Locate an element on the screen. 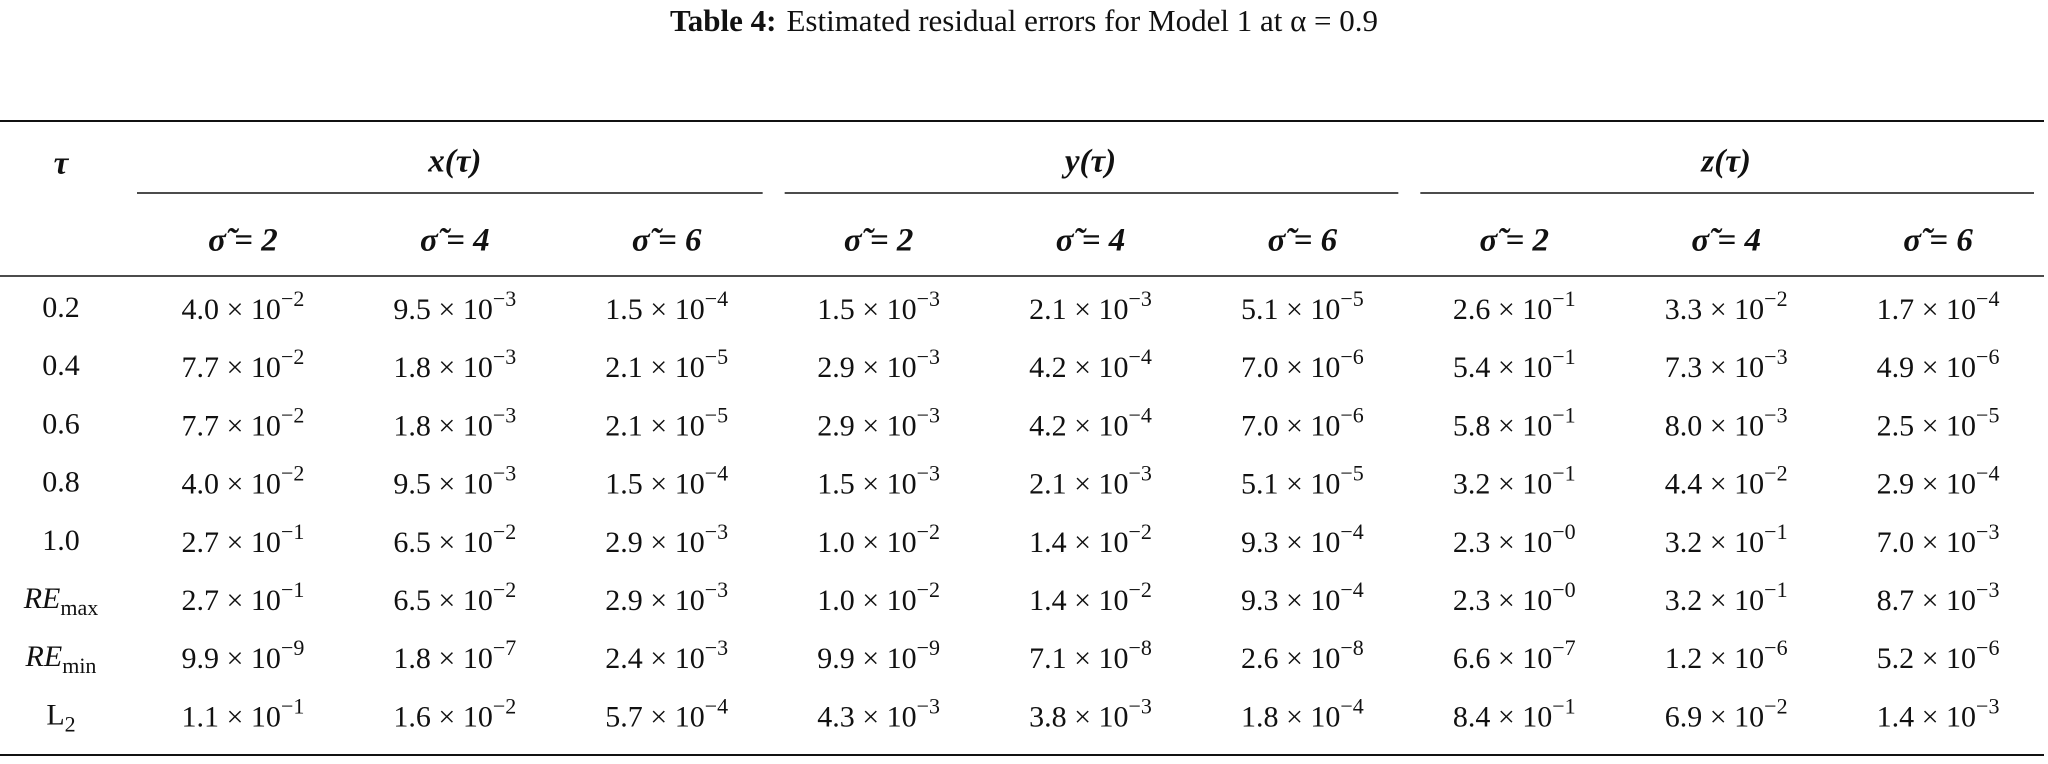 This screenshot has width=2048, height=764. group-header: y(τ) is located at coordinates (1088, 162).